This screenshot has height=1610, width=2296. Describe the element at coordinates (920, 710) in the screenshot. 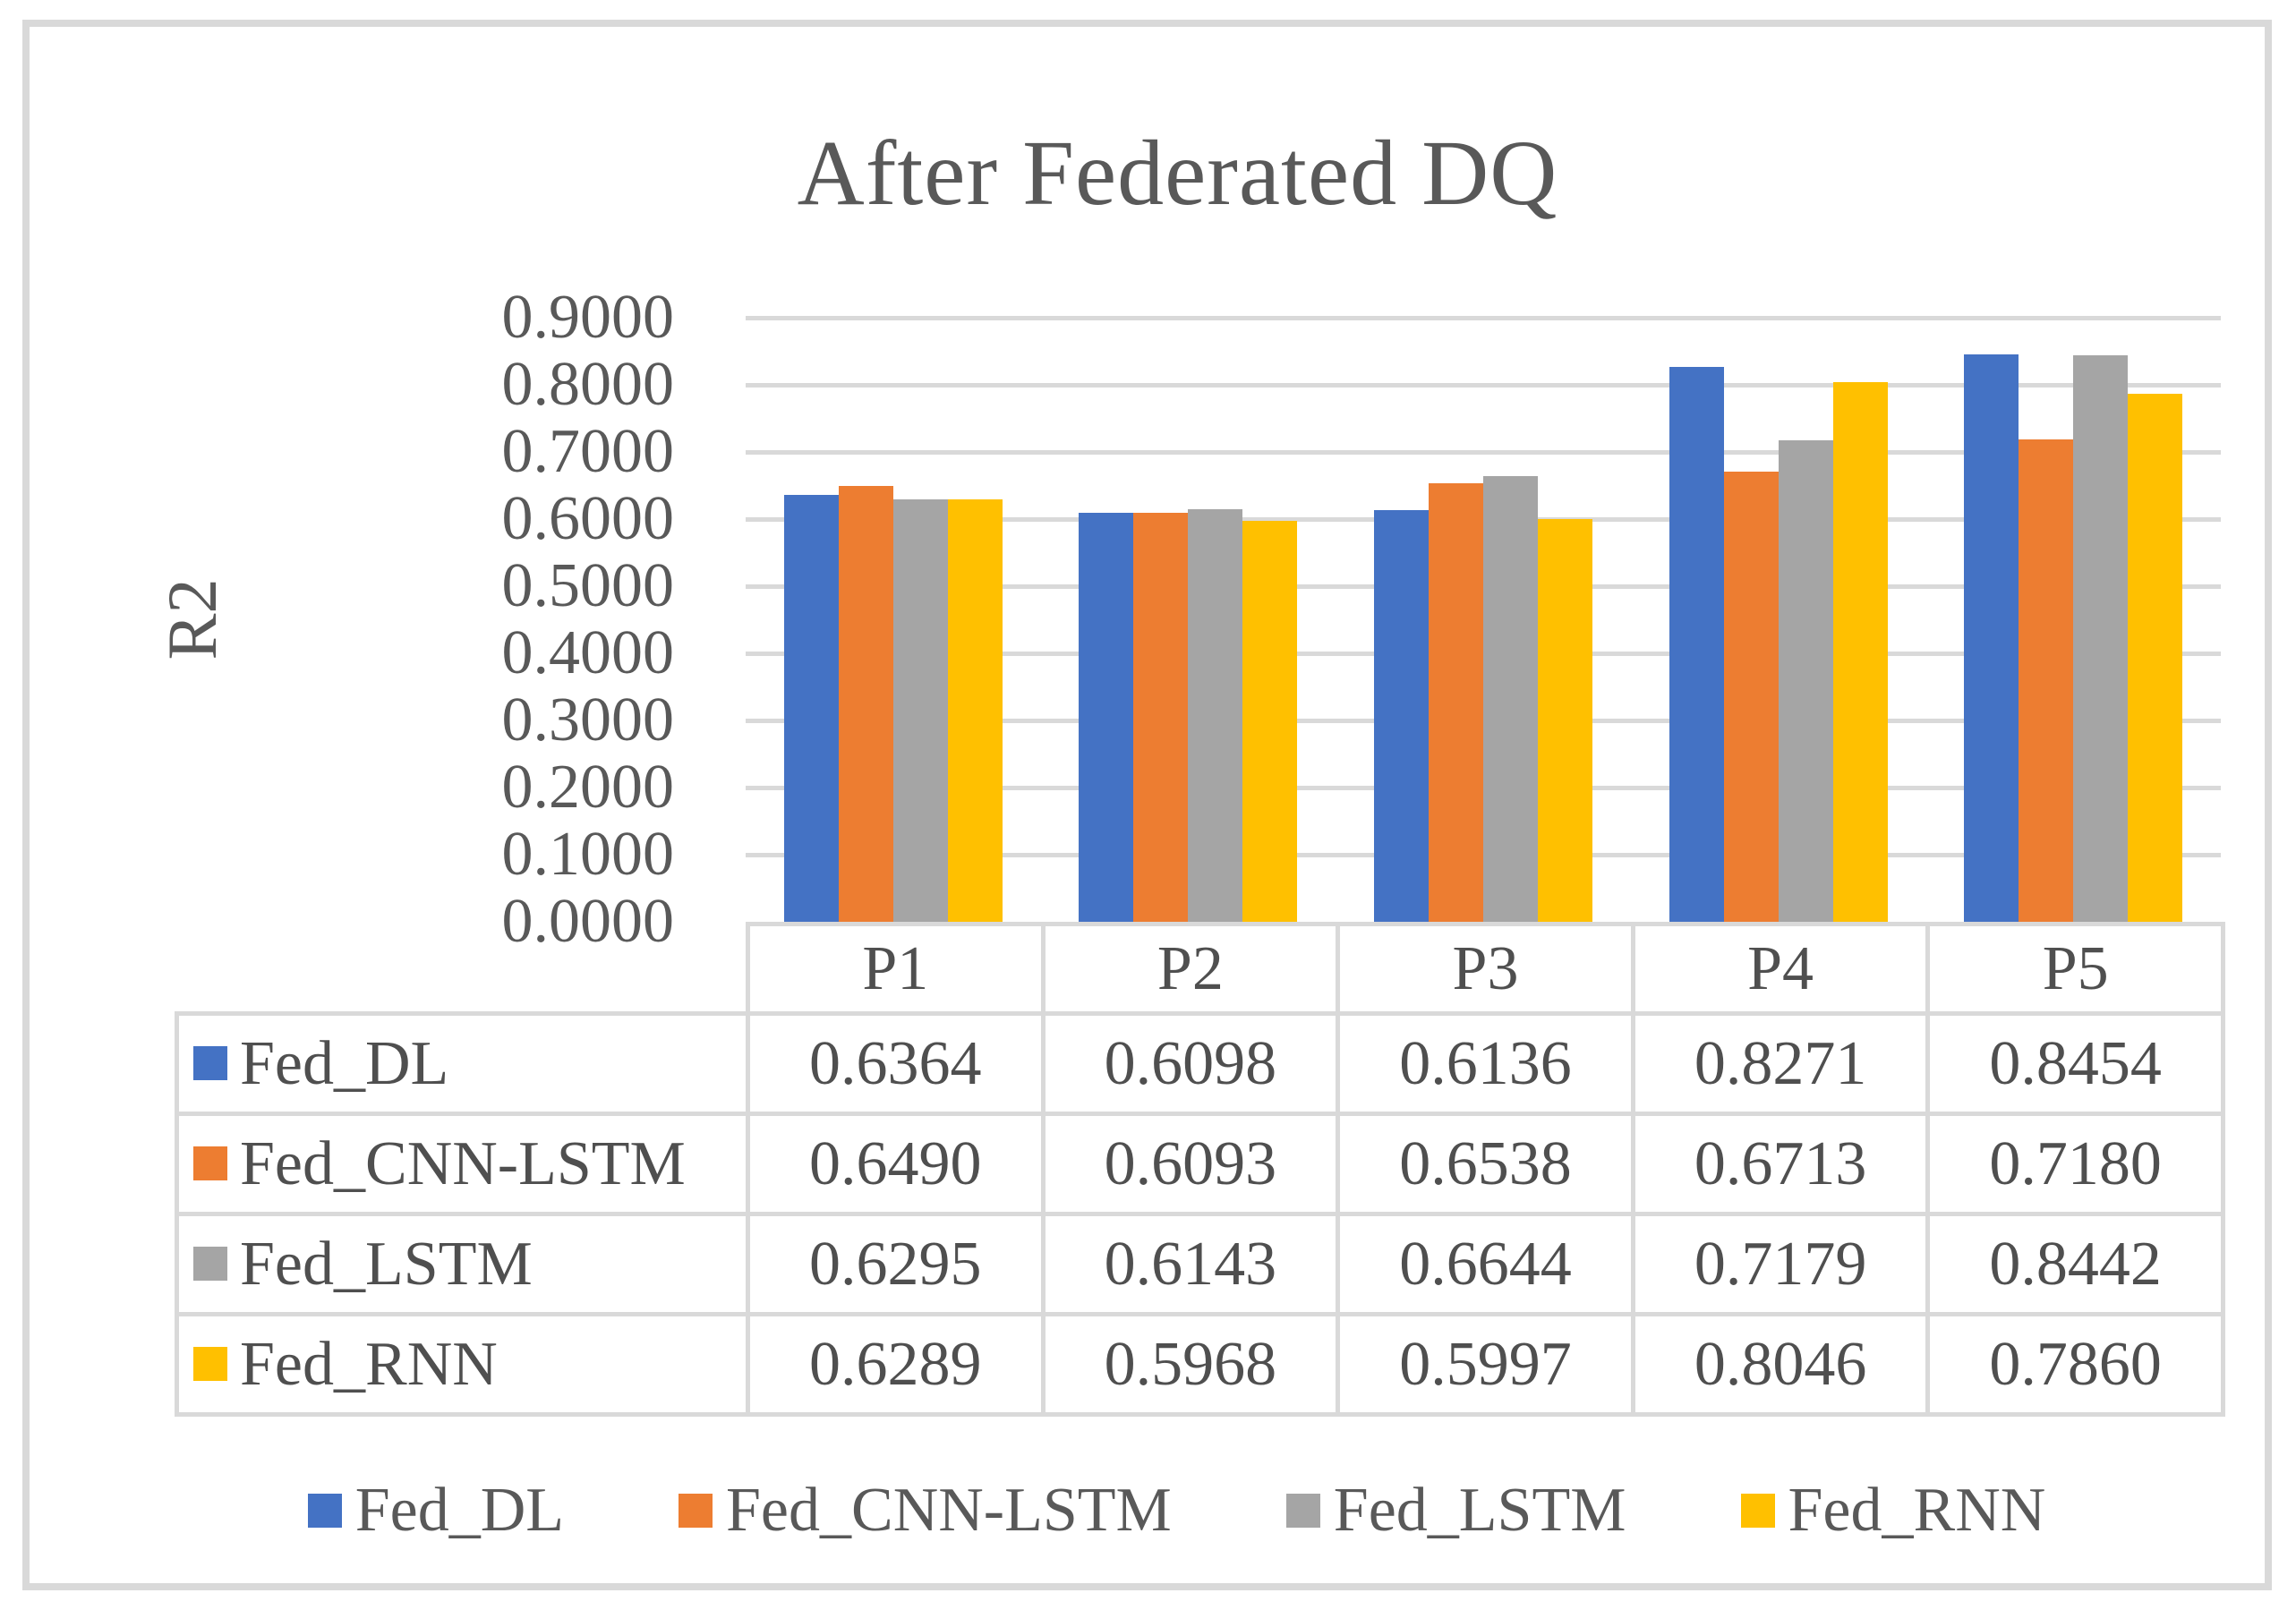

I see `bar-fed-lstm-p1` at that location.